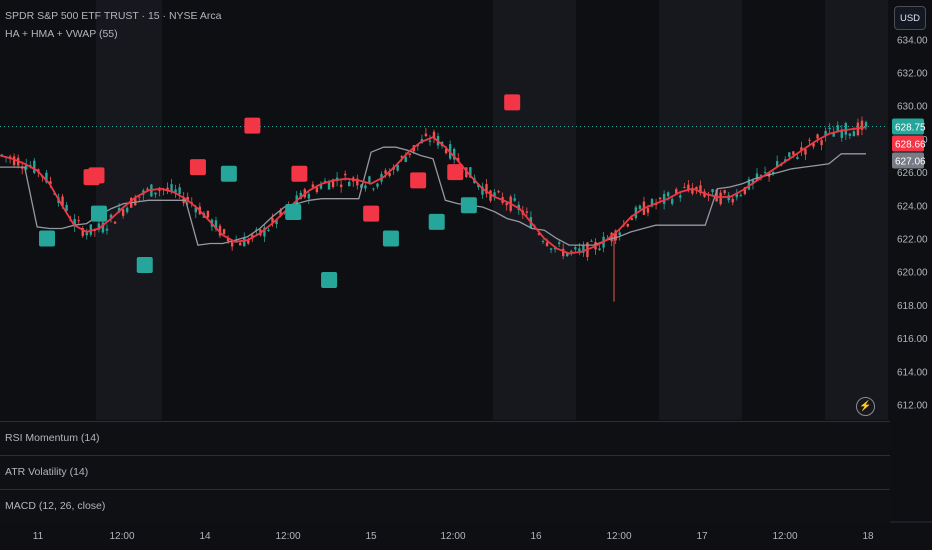 Image resolution: width=932 pixels, height=550 pixels. Describe the element at coordinates (466, 535) in the screenshot. I see `time-axis: 11 12:00 14 12:00 15 12:00 16 12:00 17 12:00 18` at that location.